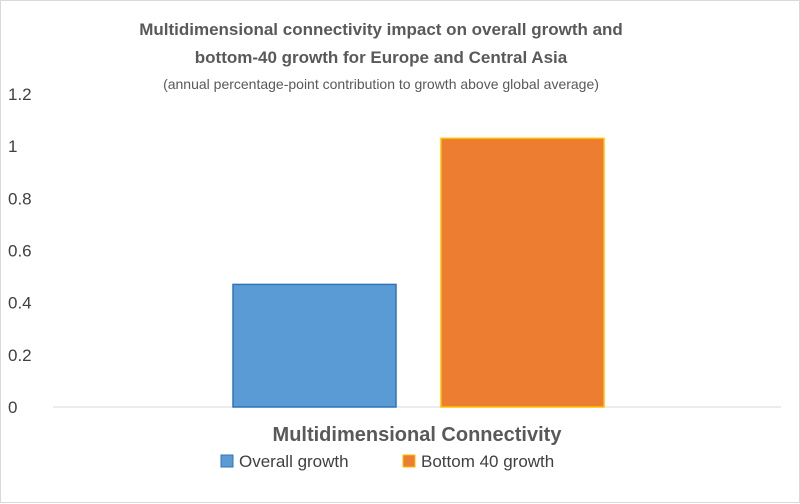  I want to click on legend-label-bottom-40-growth: Bottom 40 growth, so click(487, 461).